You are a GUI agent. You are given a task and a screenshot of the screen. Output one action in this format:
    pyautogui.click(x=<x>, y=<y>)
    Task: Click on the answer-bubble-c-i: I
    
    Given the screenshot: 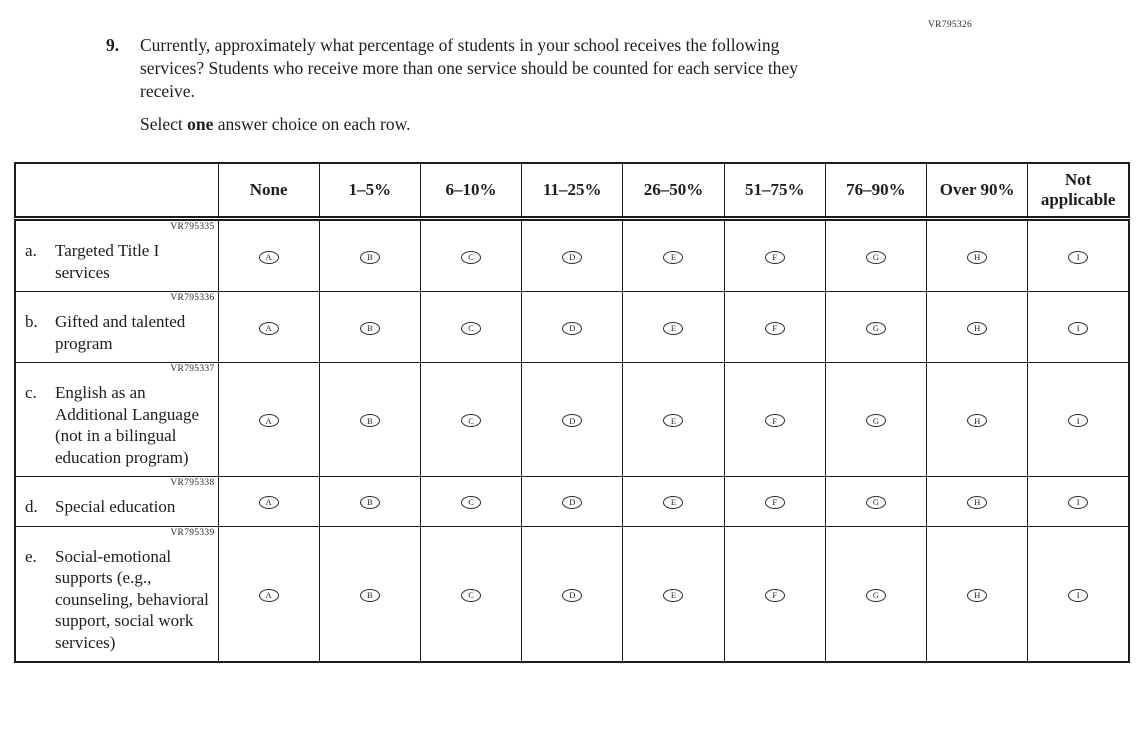 What is the action you would take?
    pyautogui.click(x=1078, y=421)
    